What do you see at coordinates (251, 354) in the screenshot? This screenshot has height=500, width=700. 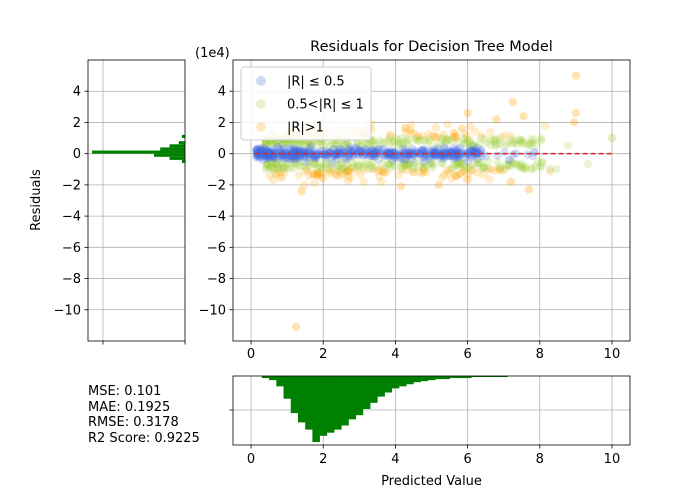 I see `x-tick-label: 0` at bounding box center [251, 354].